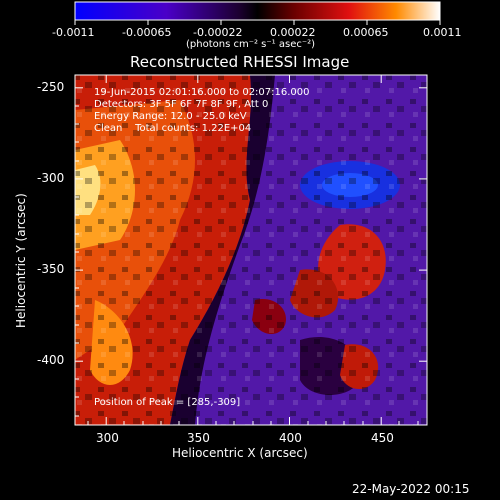 This screenshot has height=500, width=500. I want to click on colorbar, so click(257, 11).